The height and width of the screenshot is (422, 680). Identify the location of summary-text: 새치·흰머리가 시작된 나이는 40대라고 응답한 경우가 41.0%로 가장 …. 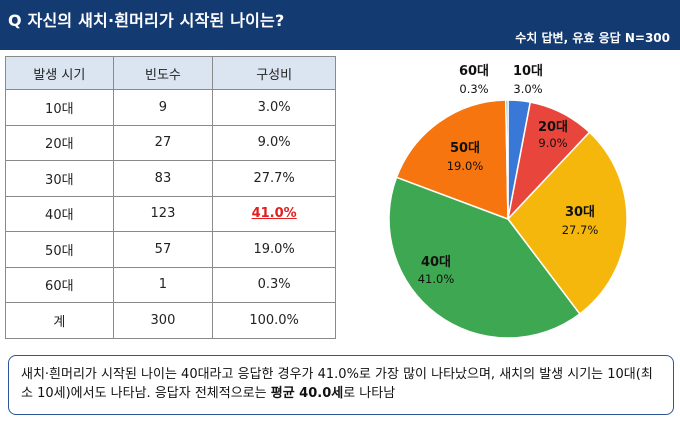
(337, 384).